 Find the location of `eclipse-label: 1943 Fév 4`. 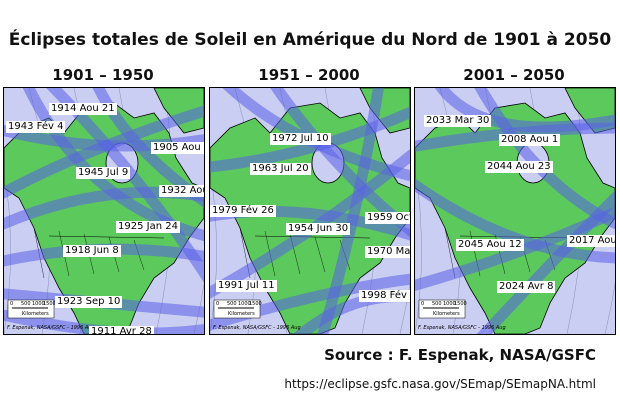

eclipse-label: 1943 Fév 4 is located at coordinates (36, 127).